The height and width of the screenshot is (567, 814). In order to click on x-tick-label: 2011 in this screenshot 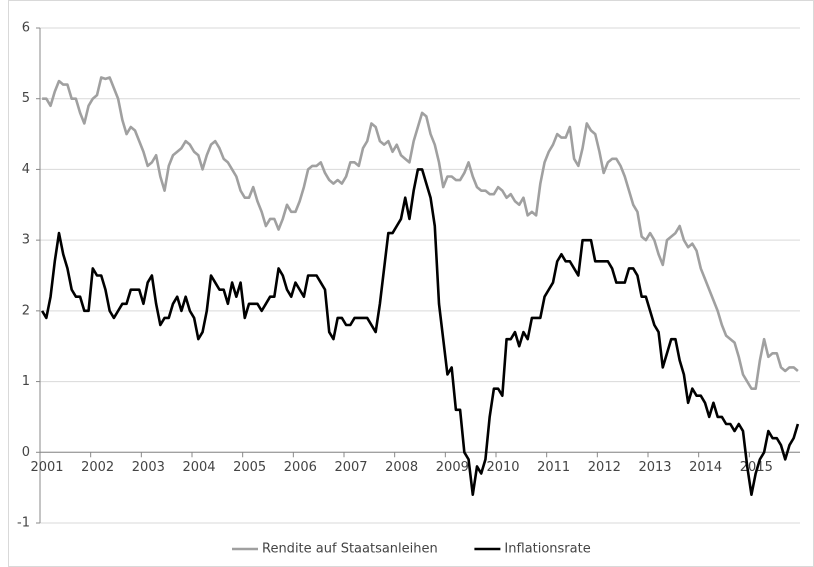, I will do `click(553, 467)`.